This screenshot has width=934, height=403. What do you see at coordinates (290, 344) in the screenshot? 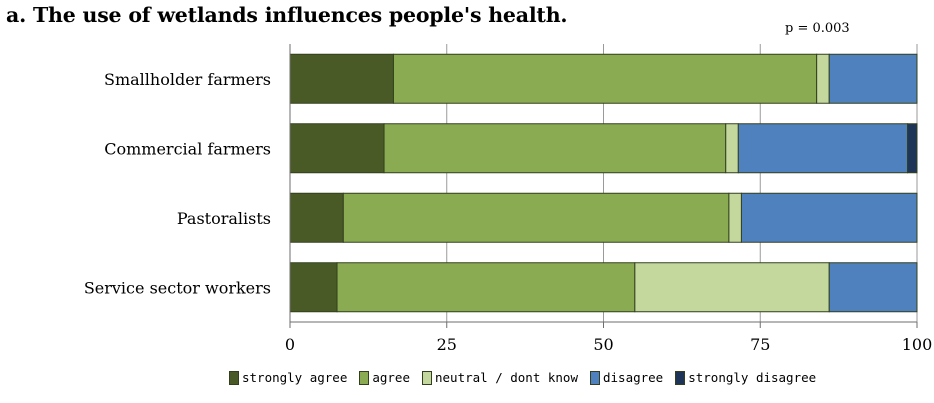
I see `x-tick-label: 0` at bounding box center [290, 344].